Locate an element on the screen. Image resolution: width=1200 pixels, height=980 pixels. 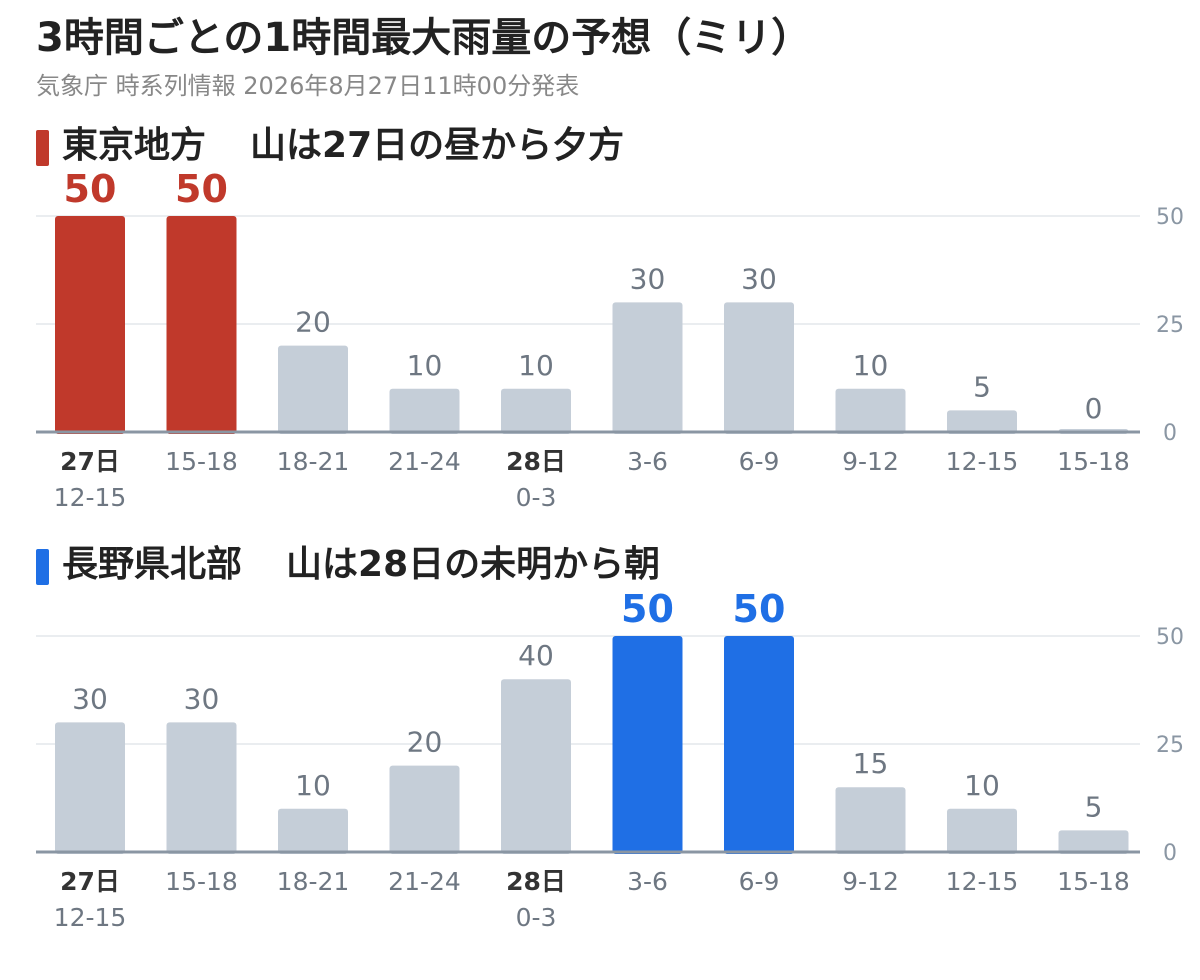
tokyo-category-label: 6-9 is located at coordinates (759, 461).